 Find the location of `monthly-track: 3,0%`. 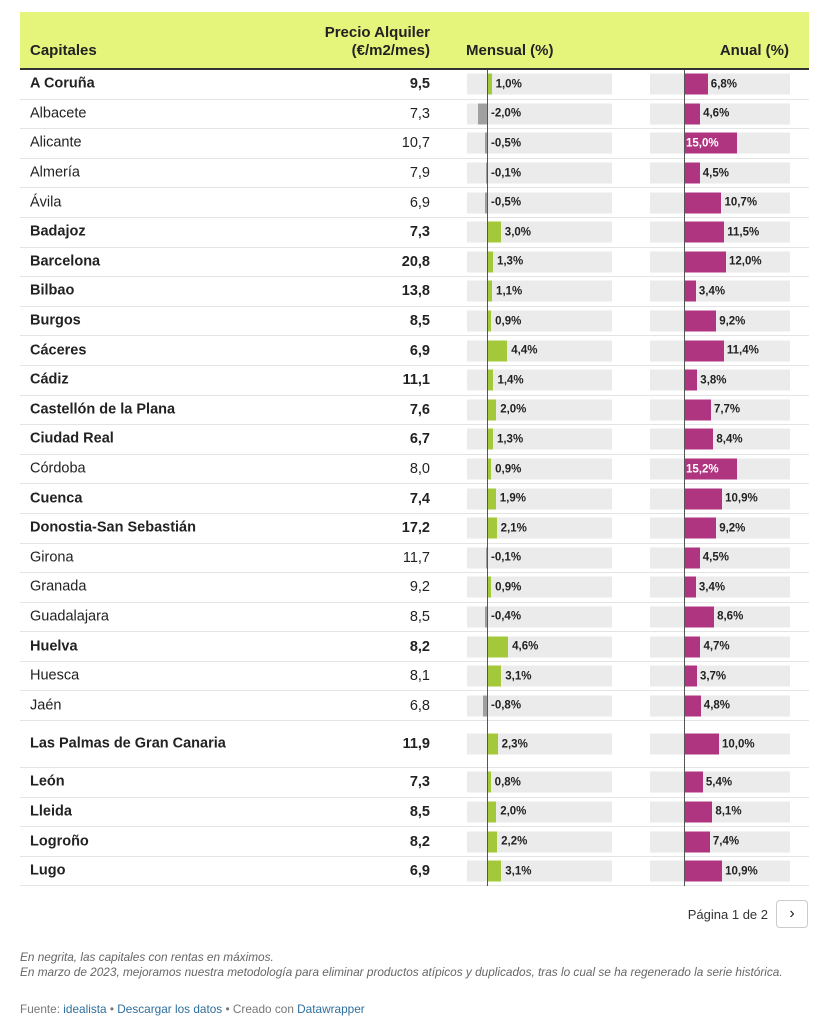

monthly-track: 3,0% is located at coordinates (539, 232).